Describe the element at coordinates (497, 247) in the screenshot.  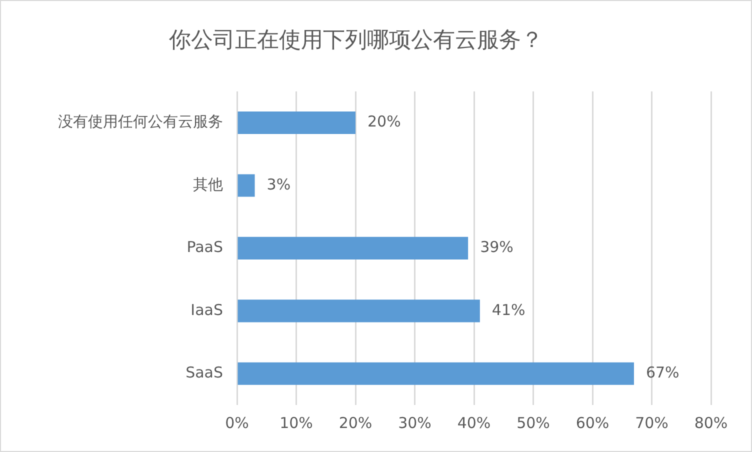
I see `data-label: 39%` at that location.